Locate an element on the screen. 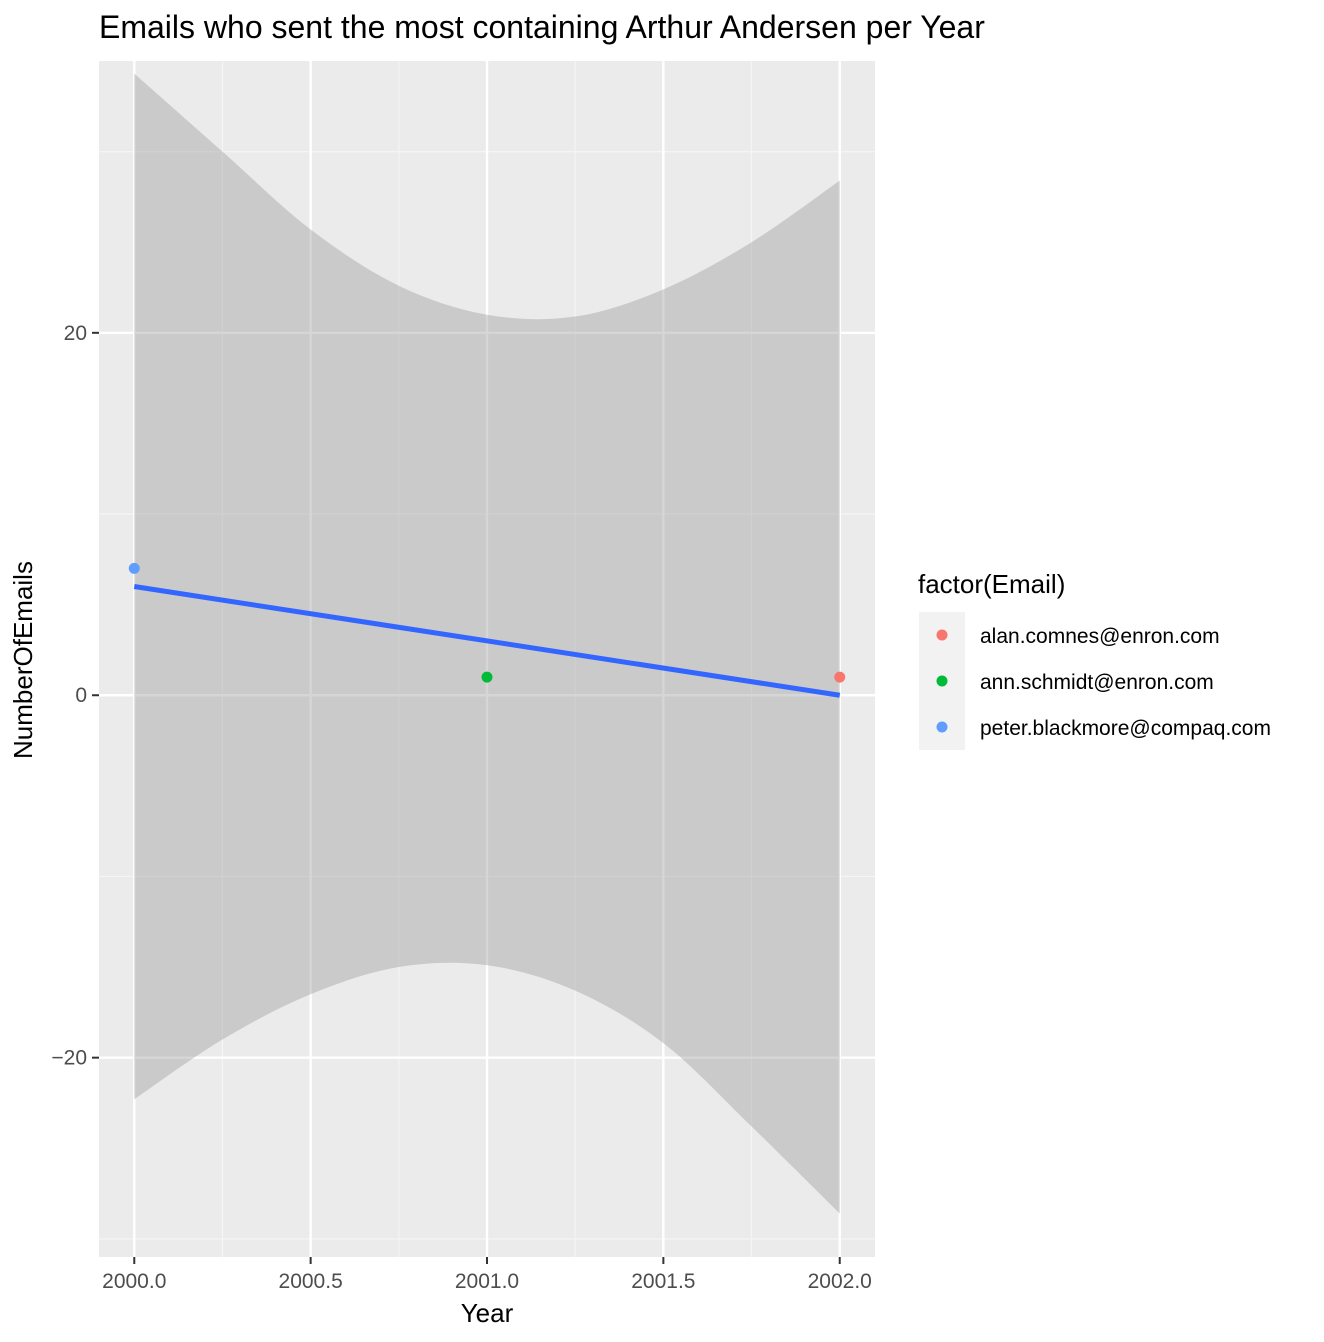 The image size is (1324, 1342). x-tick-label: 2001.0 is located at coordinates (487, 1281).